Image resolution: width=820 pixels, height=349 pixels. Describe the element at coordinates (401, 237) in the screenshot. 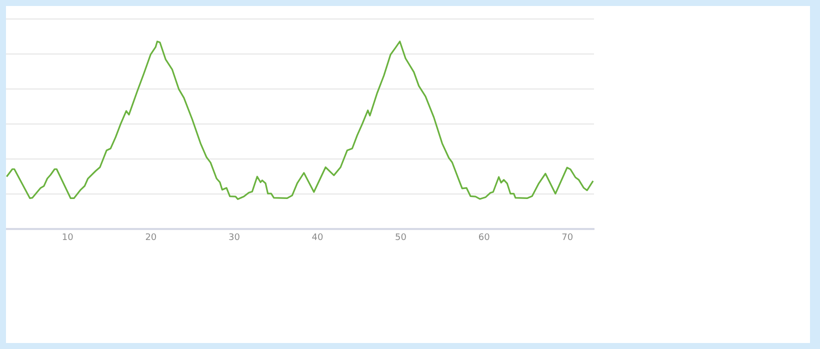

I see `x-tick-label: 50` at that location.